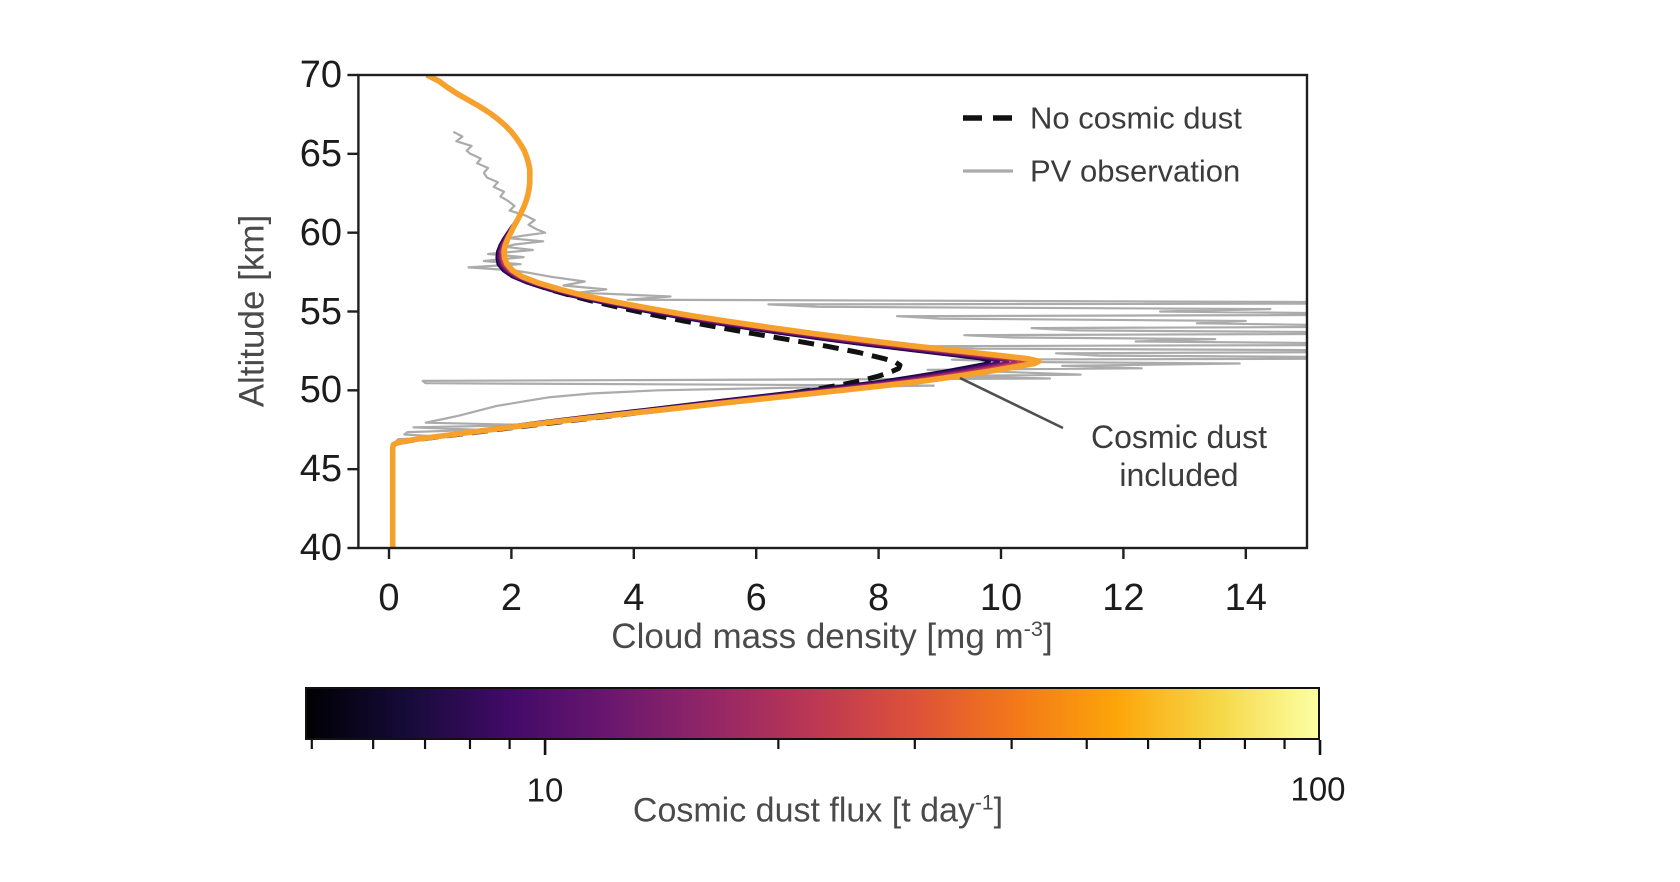  Describe the element at coordinates (320, 232) in the screenshot. I see `y-tick-label-60: 60` at that location.